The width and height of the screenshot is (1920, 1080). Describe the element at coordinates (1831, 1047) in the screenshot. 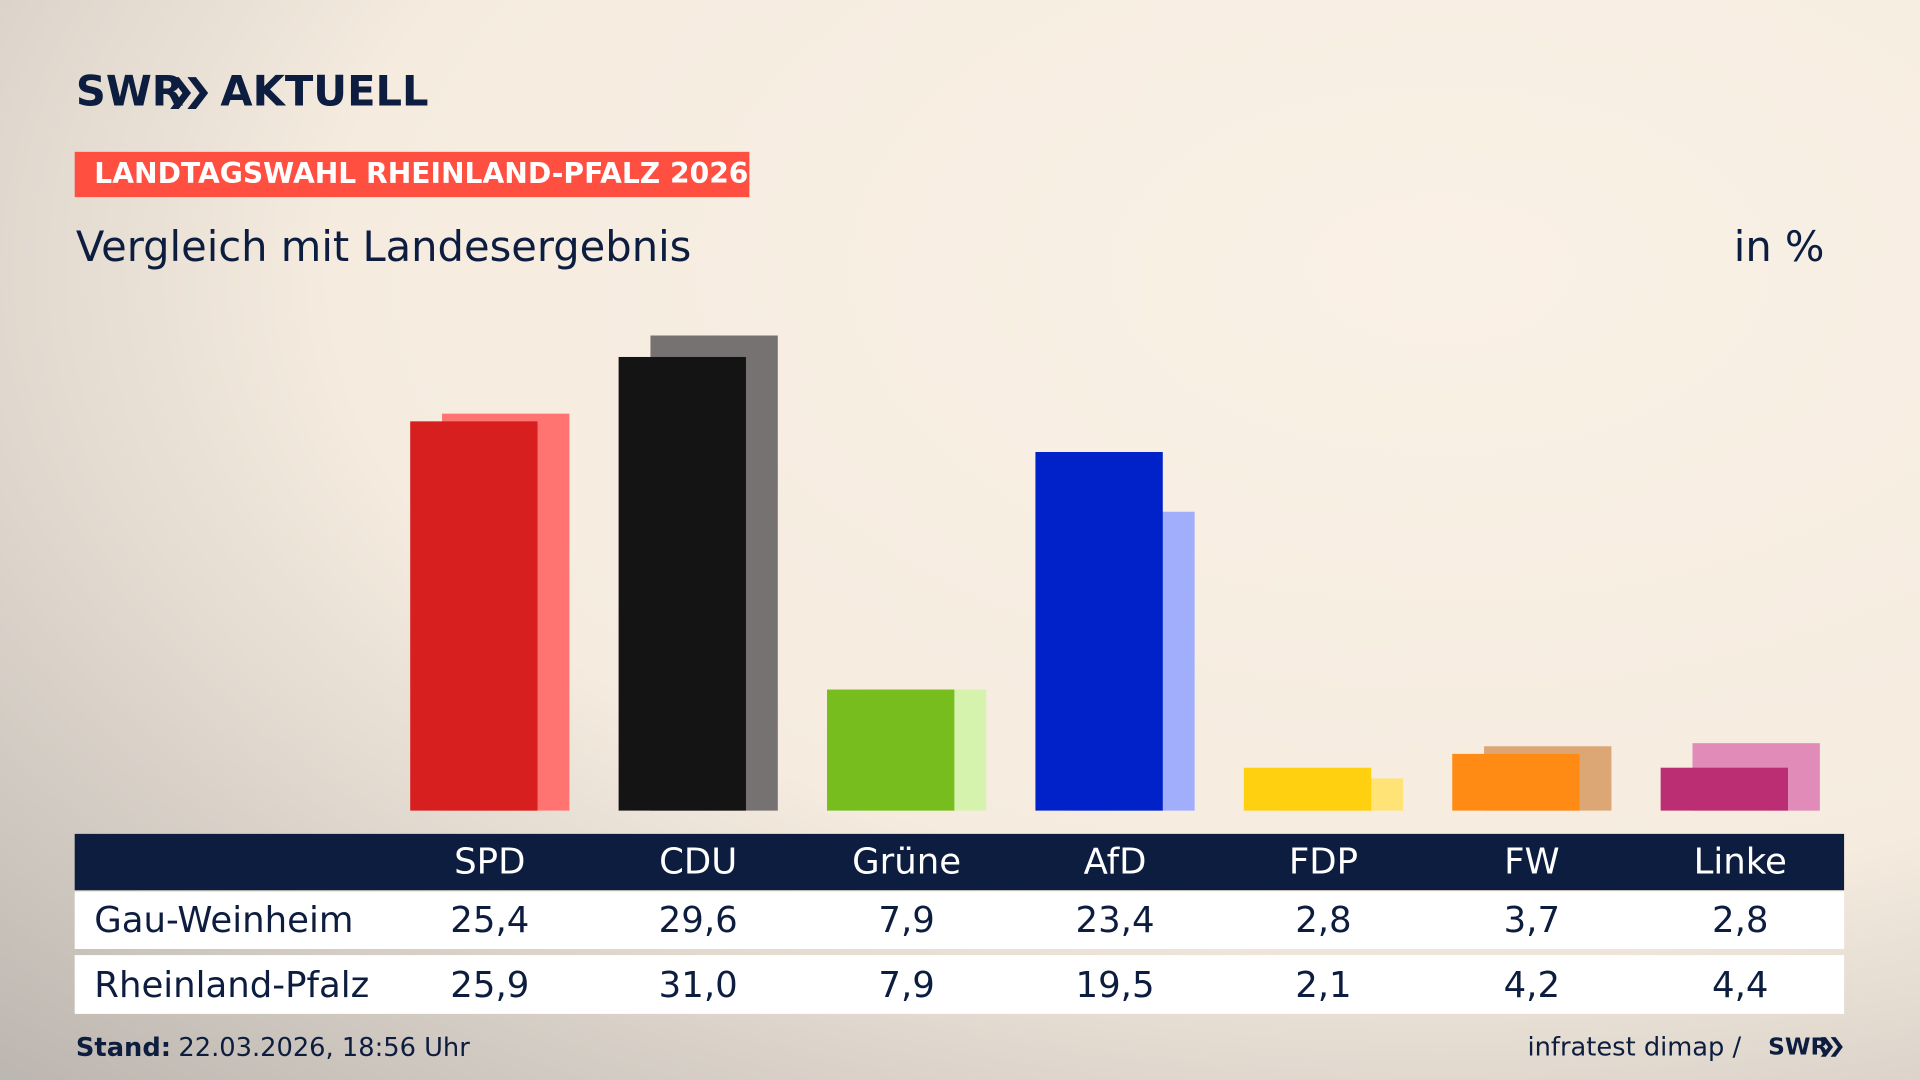

I see `source-chevrons` at that location.